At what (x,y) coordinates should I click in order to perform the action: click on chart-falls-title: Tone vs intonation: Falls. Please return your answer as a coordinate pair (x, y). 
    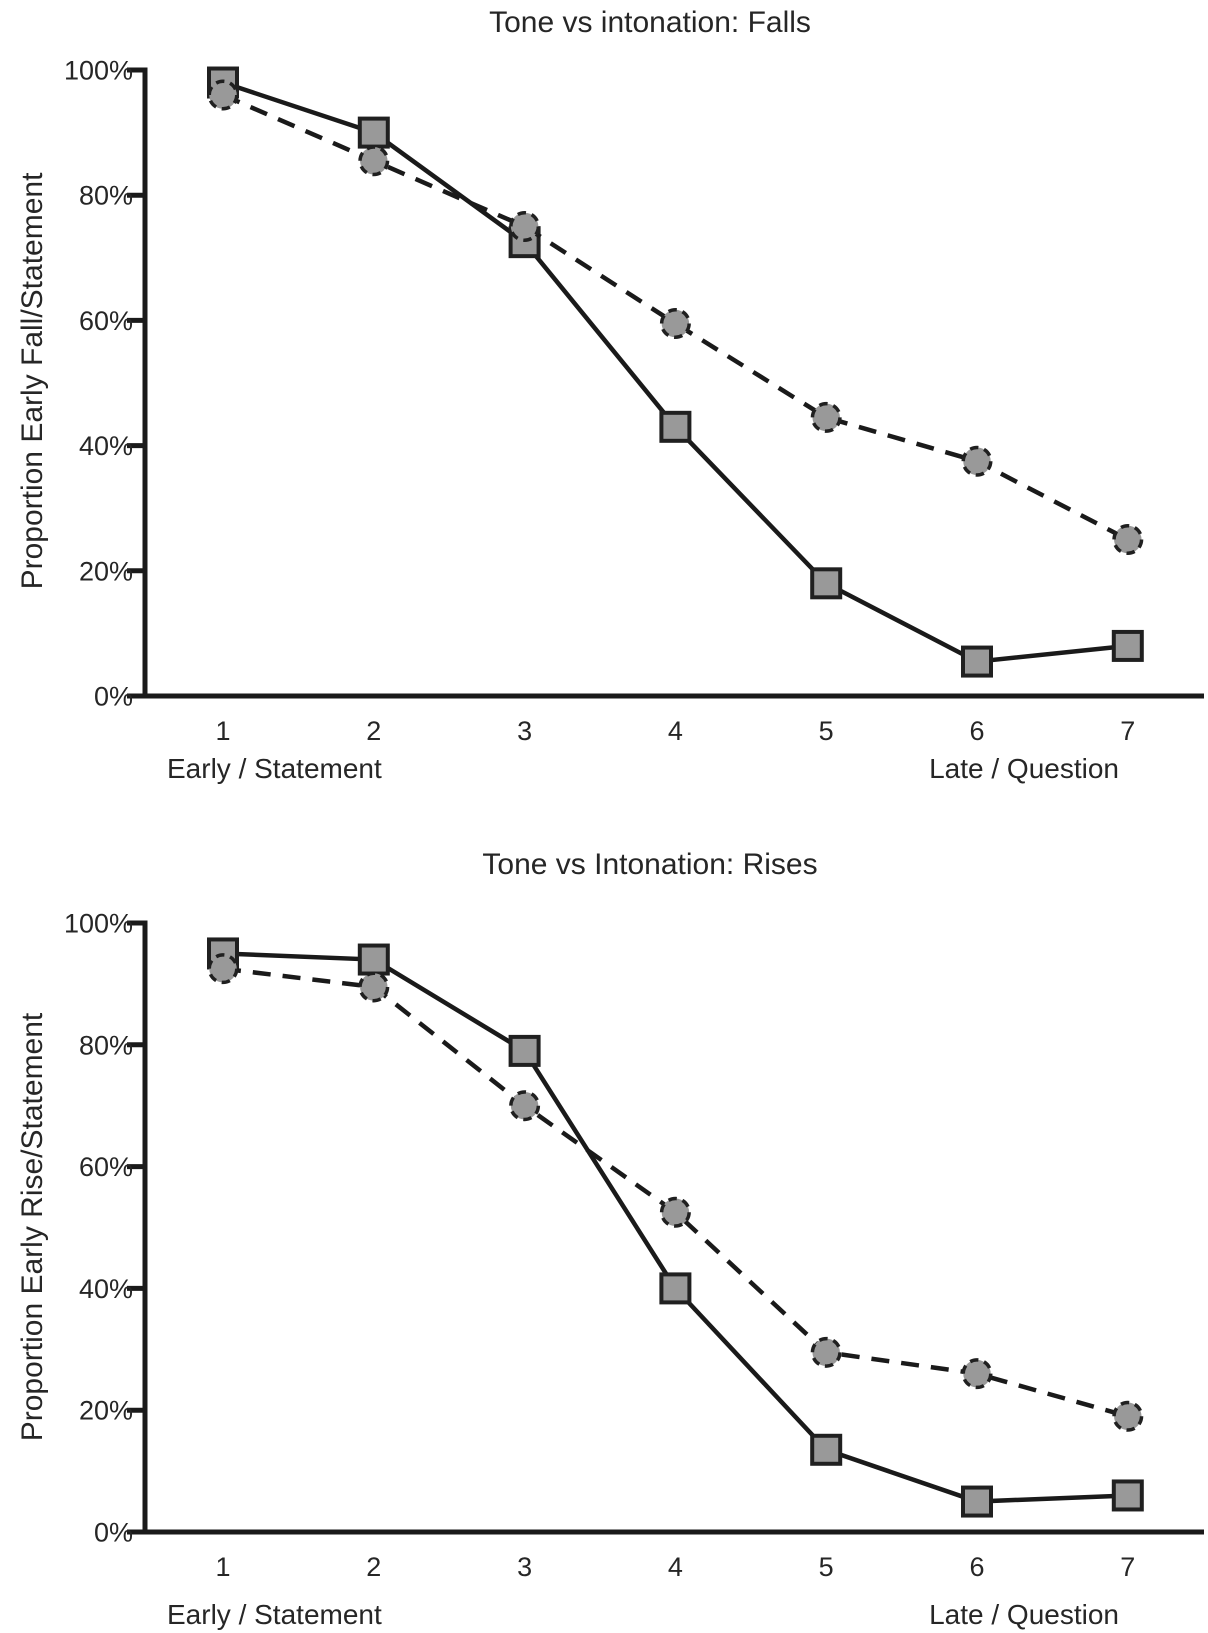
    Looking at the image, I should click on (650, 22).